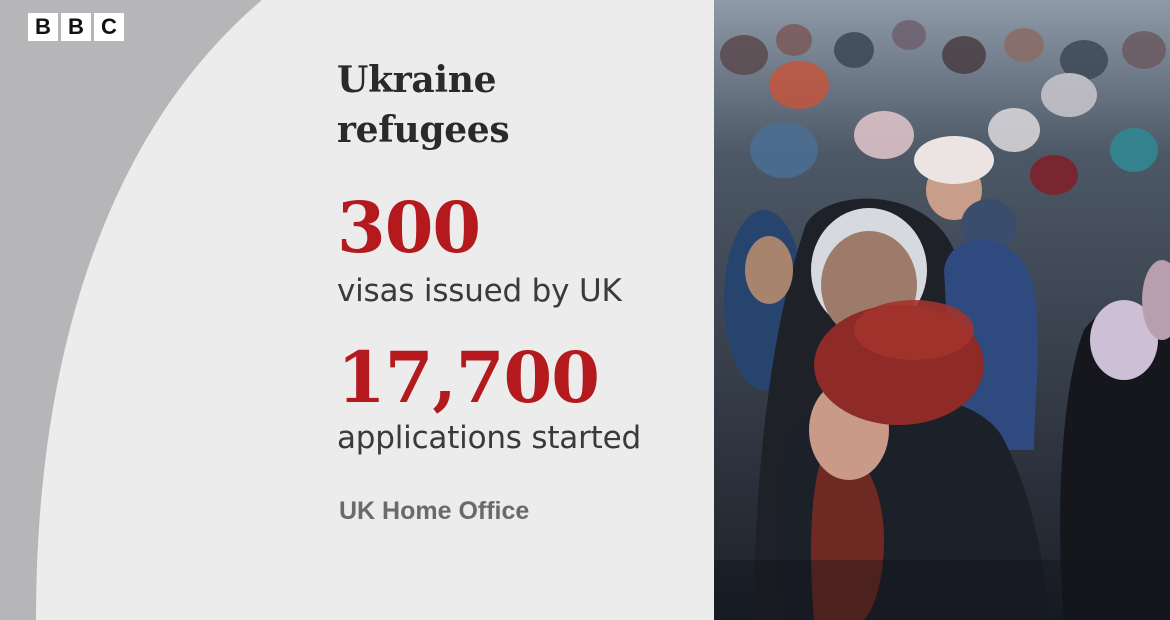 Image resolution: width=1170 pixels, height=620 pixels. I want to click on bbc-logo: B B C, so click(76, 27).